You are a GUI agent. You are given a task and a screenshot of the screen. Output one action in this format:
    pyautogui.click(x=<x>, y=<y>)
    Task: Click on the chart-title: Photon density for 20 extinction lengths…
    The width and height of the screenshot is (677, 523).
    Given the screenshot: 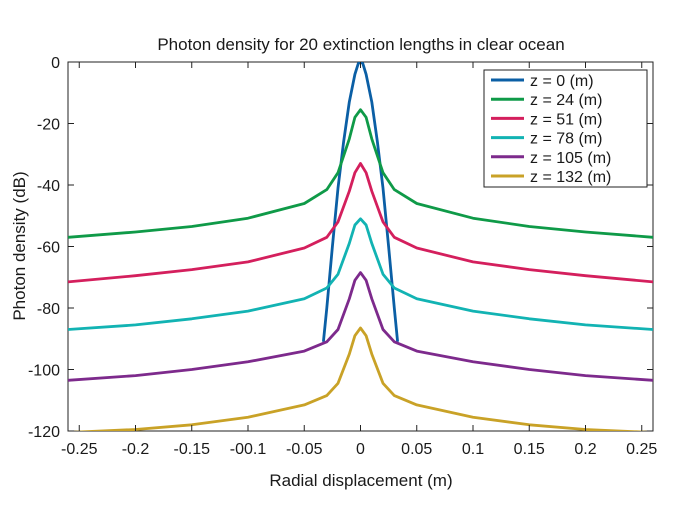 What is the action you would take?
    pyautogui.click(x=360, y=44)
    